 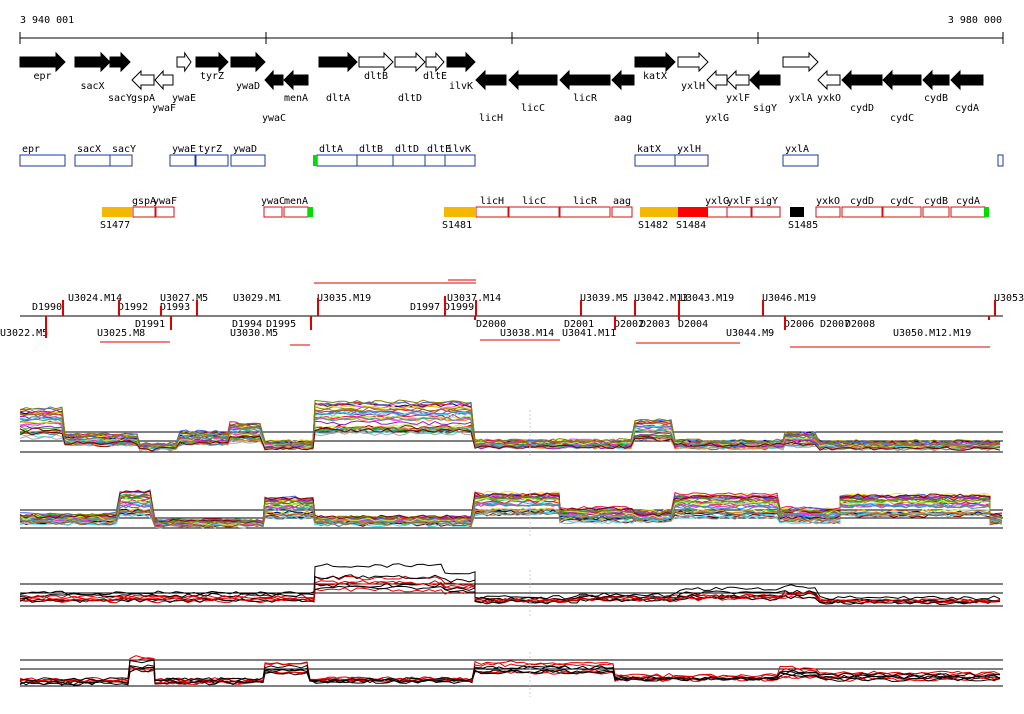 What do you see at coordinates (533, 80) in the screenshot?
I see `gene-arrow-licC` at bounding box center [533, 80].